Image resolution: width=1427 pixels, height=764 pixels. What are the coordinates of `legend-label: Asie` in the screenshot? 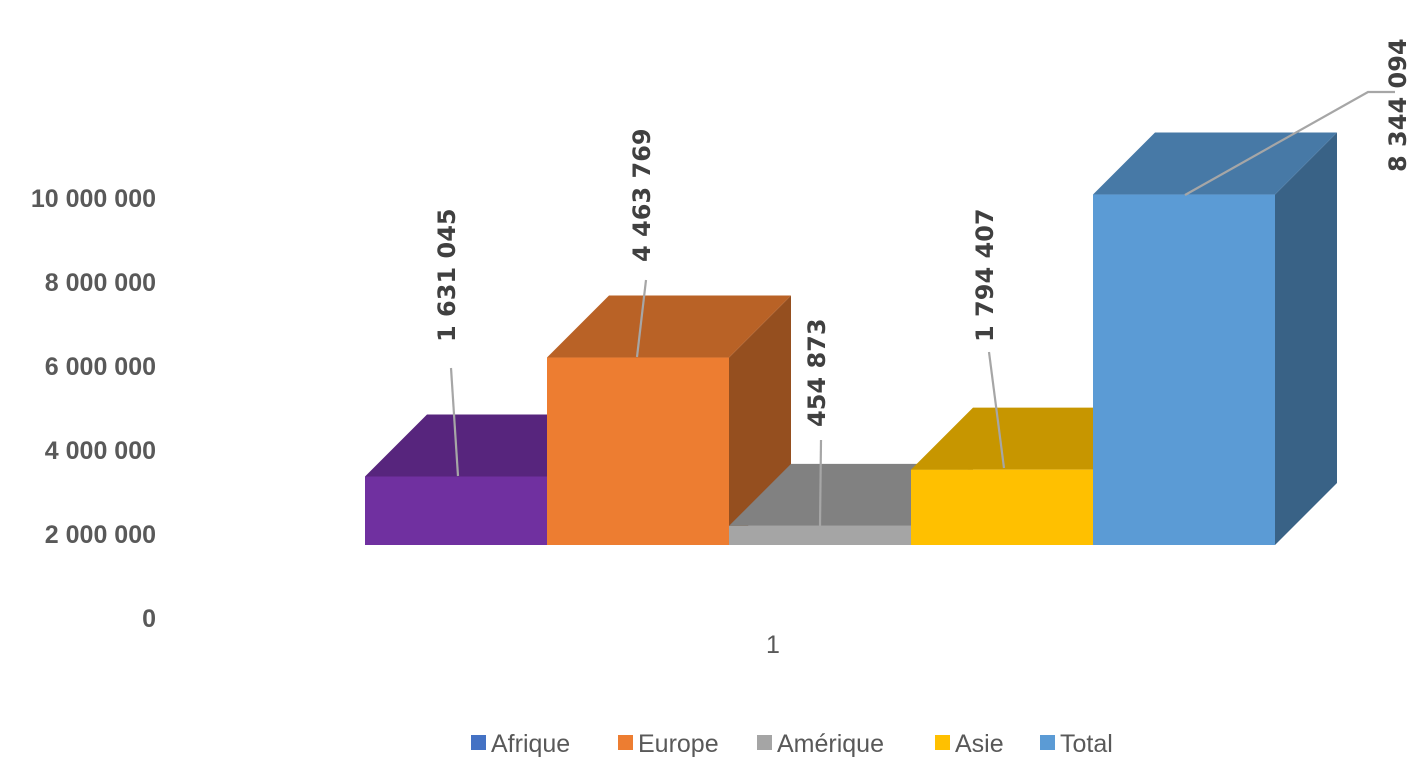 It's located at (979, 744).